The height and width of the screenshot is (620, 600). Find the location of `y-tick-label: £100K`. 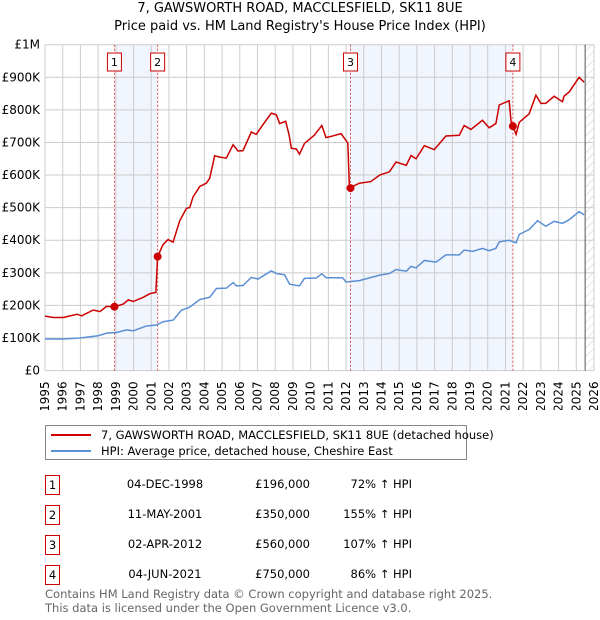

y-tick-label: £100K is located at coordinates (22, 338).